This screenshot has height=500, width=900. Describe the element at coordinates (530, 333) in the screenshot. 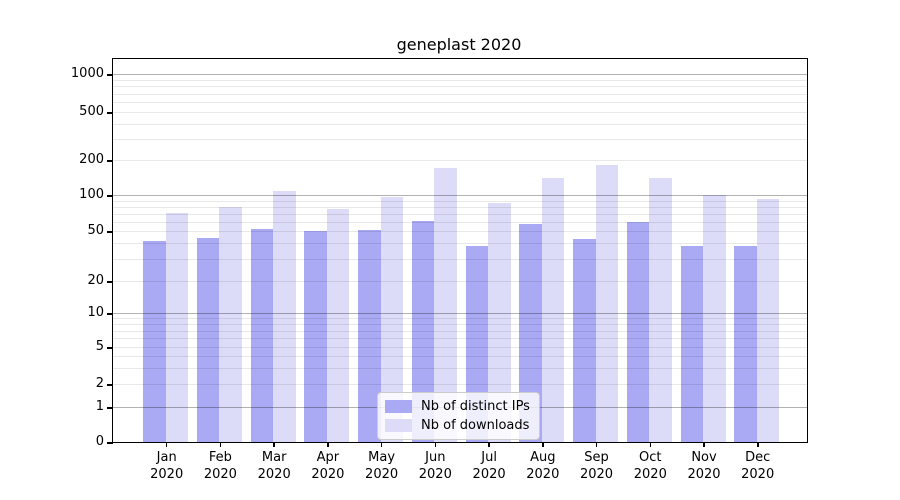

I see `bar-aug-distinct-ips` at that location.